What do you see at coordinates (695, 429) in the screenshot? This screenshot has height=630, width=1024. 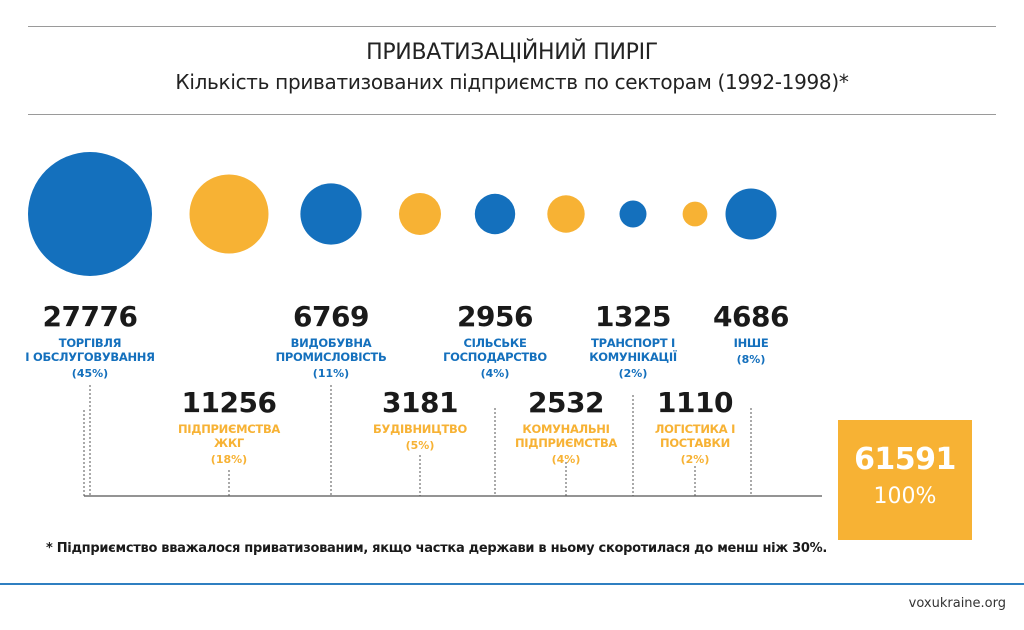 I see `category-label-8-1: ЛОГІСТИКА І` at bounding box center [695, 429].